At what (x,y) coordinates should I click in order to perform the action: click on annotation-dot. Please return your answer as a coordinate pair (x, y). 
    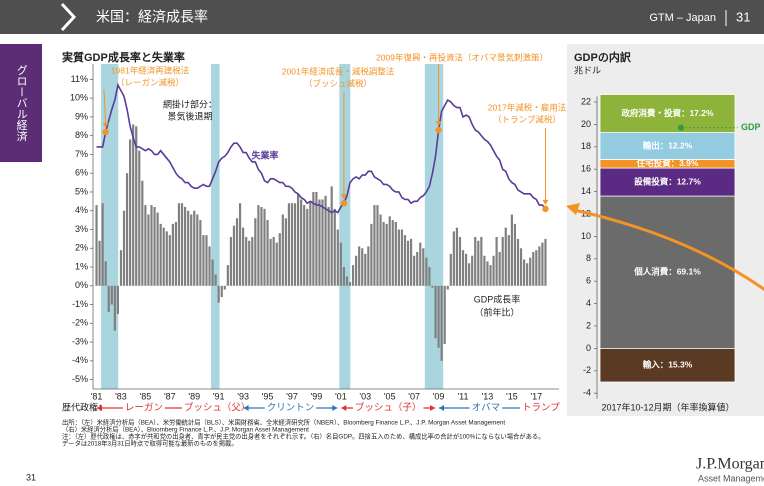
    Looking at the image, I should click on (438, 130).